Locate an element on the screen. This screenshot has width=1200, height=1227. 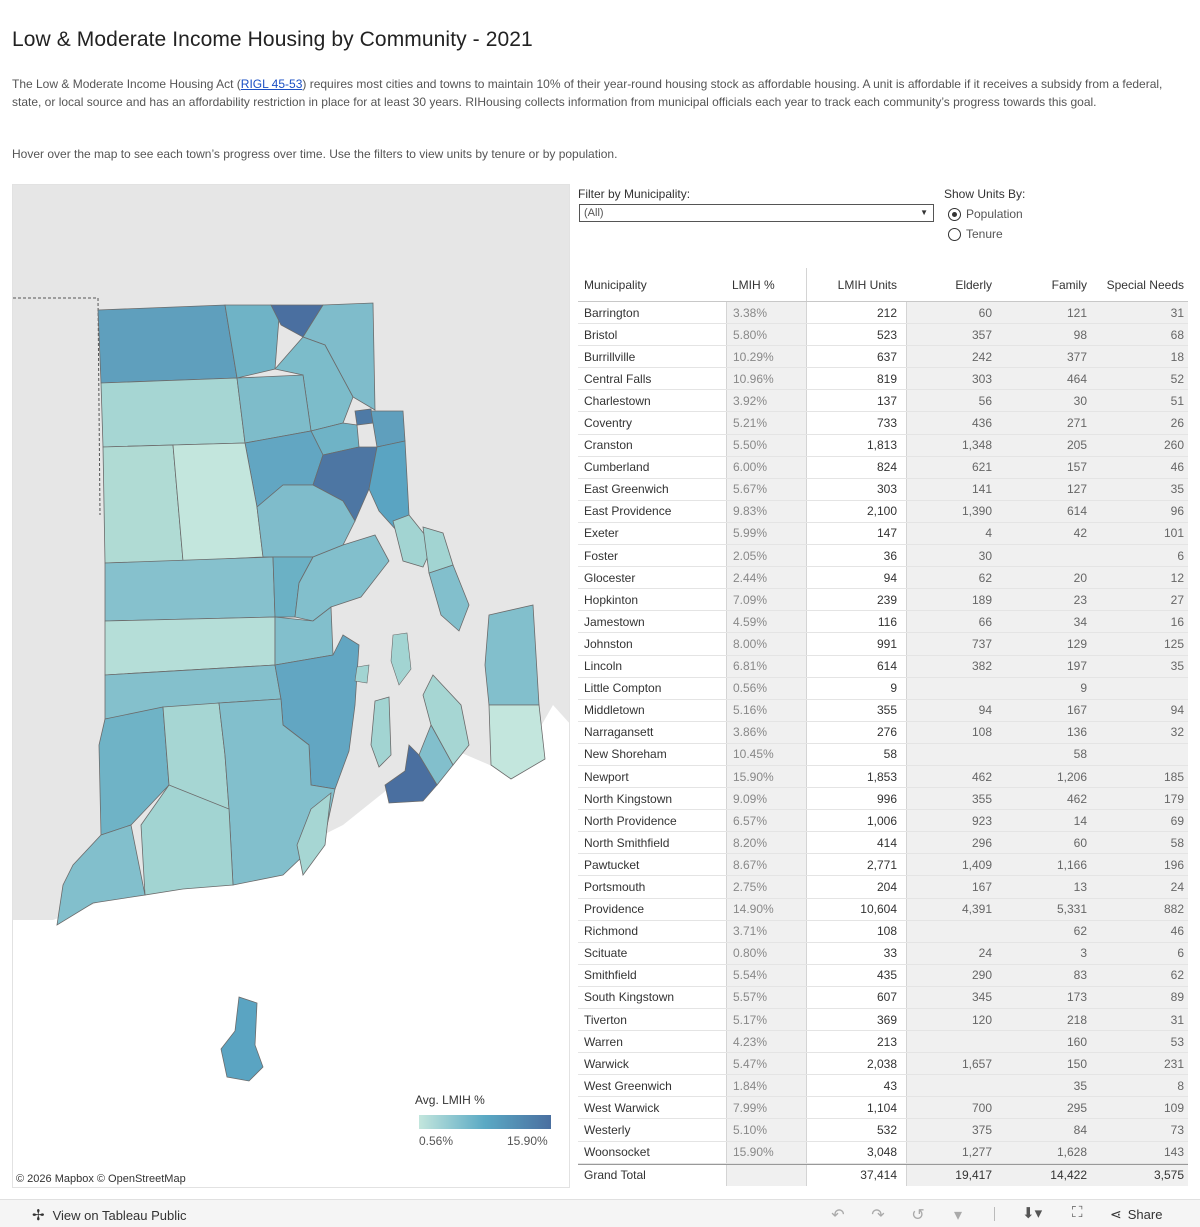
redo-icon: ↷ is located at coordinates (878, 1215).